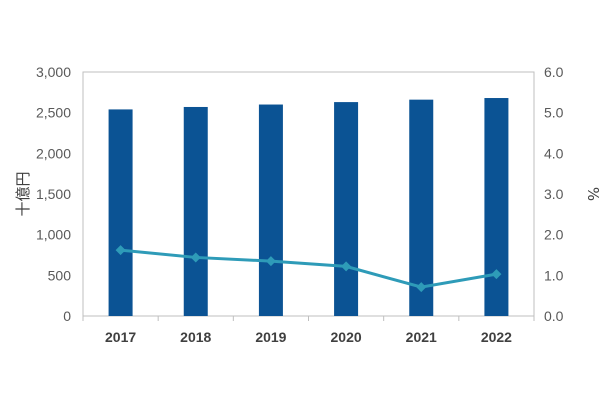 Image resolution: width=600 pixels, height=400 pixels. What do you see at coordinates (592, 194) in the screenshot?
I see `right-axis-title: %` at bounding box center [592, 194].